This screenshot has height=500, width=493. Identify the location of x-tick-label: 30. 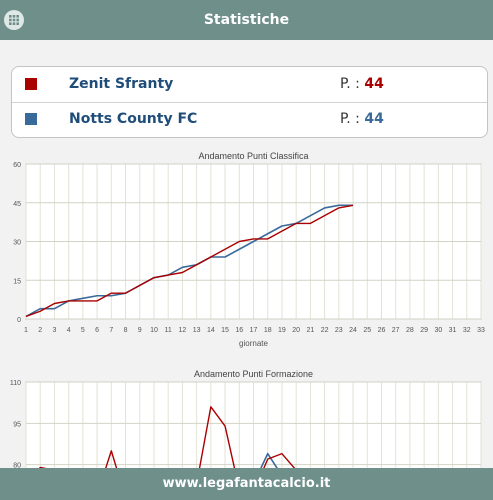
(438, 330).